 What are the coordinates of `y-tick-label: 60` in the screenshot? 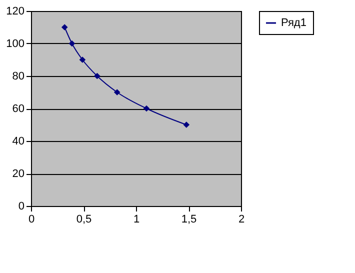 It's located at (18, 109).